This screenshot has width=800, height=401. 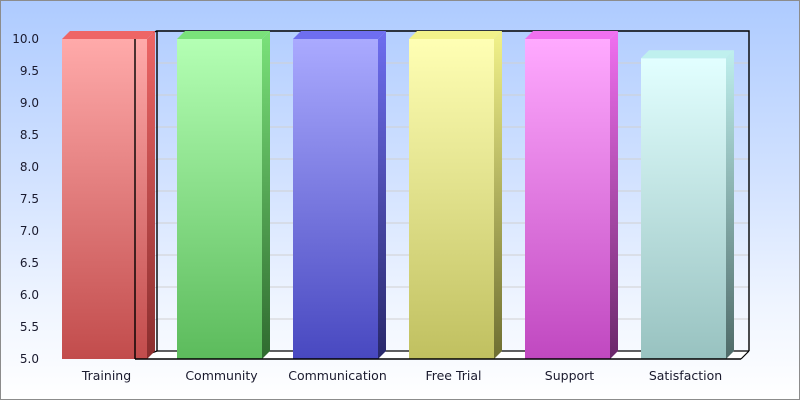 I want to click on x-axis-label: Community, so click(x=221, y=375).